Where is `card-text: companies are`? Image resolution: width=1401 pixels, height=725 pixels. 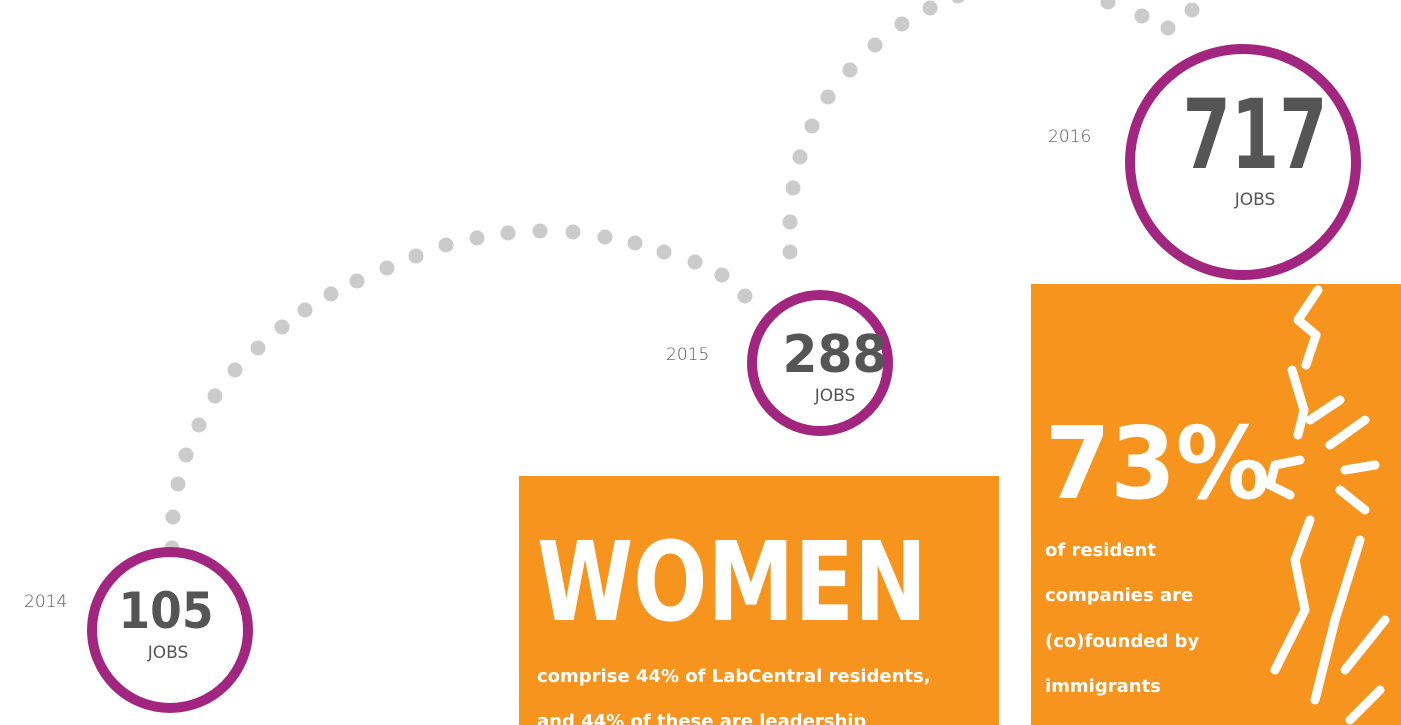
card-text: companies are is located at coordinates (1119, 595).